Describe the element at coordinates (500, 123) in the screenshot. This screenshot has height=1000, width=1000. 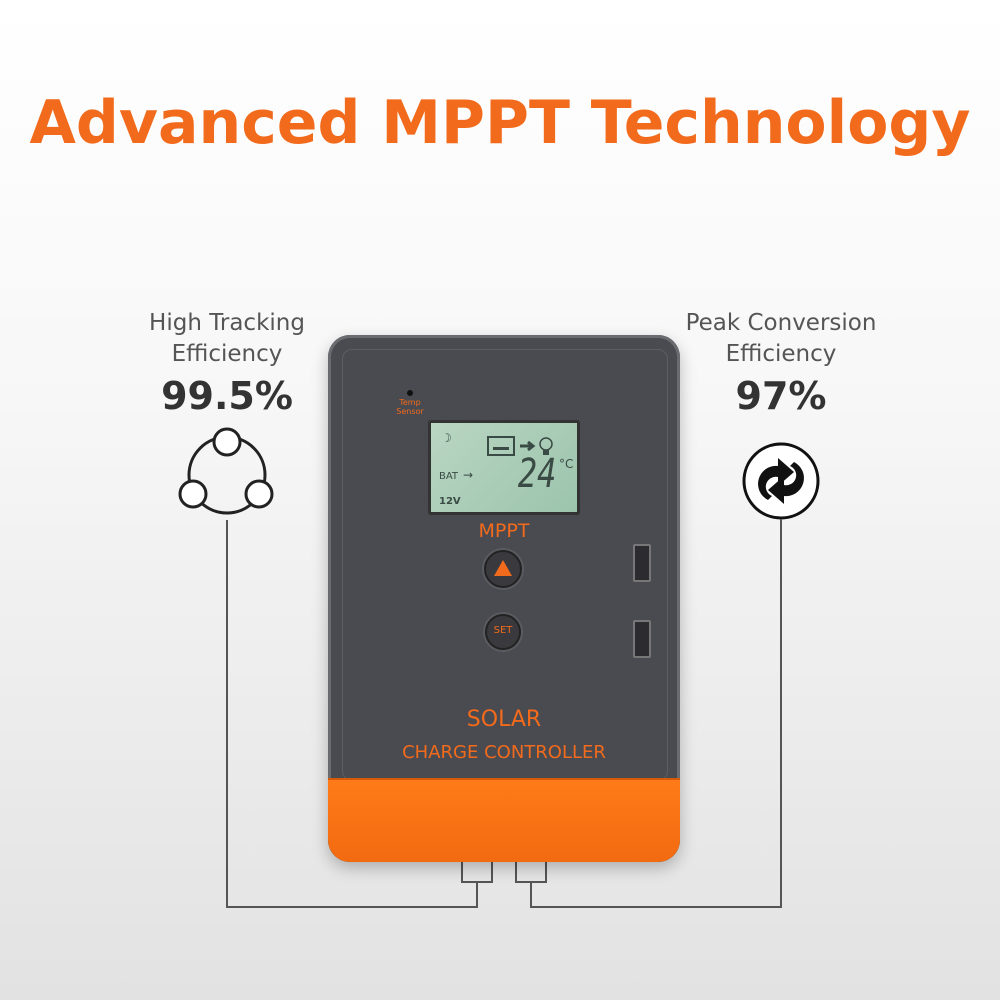
I see `page-title: Advanced MPPT Technology` at that location.